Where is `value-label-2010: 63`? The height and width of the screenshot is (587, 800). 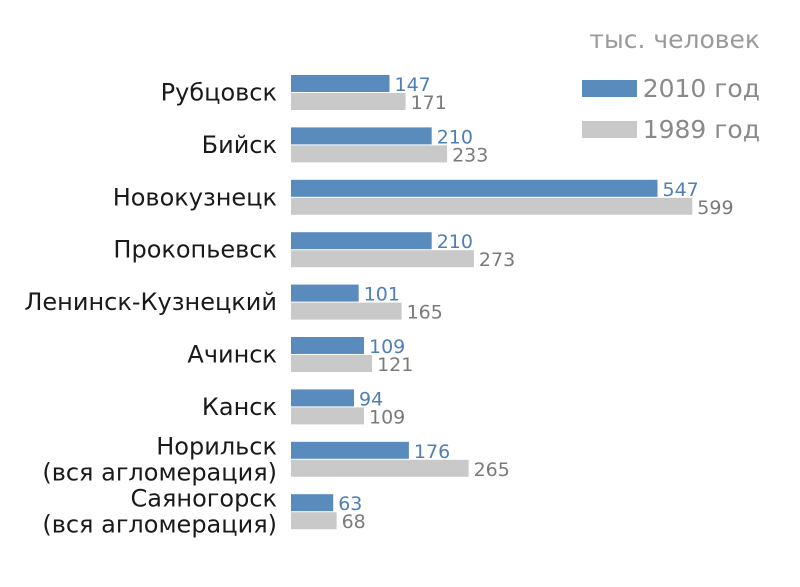 value-label-2010: 63 is located at coordinates (350, 504).